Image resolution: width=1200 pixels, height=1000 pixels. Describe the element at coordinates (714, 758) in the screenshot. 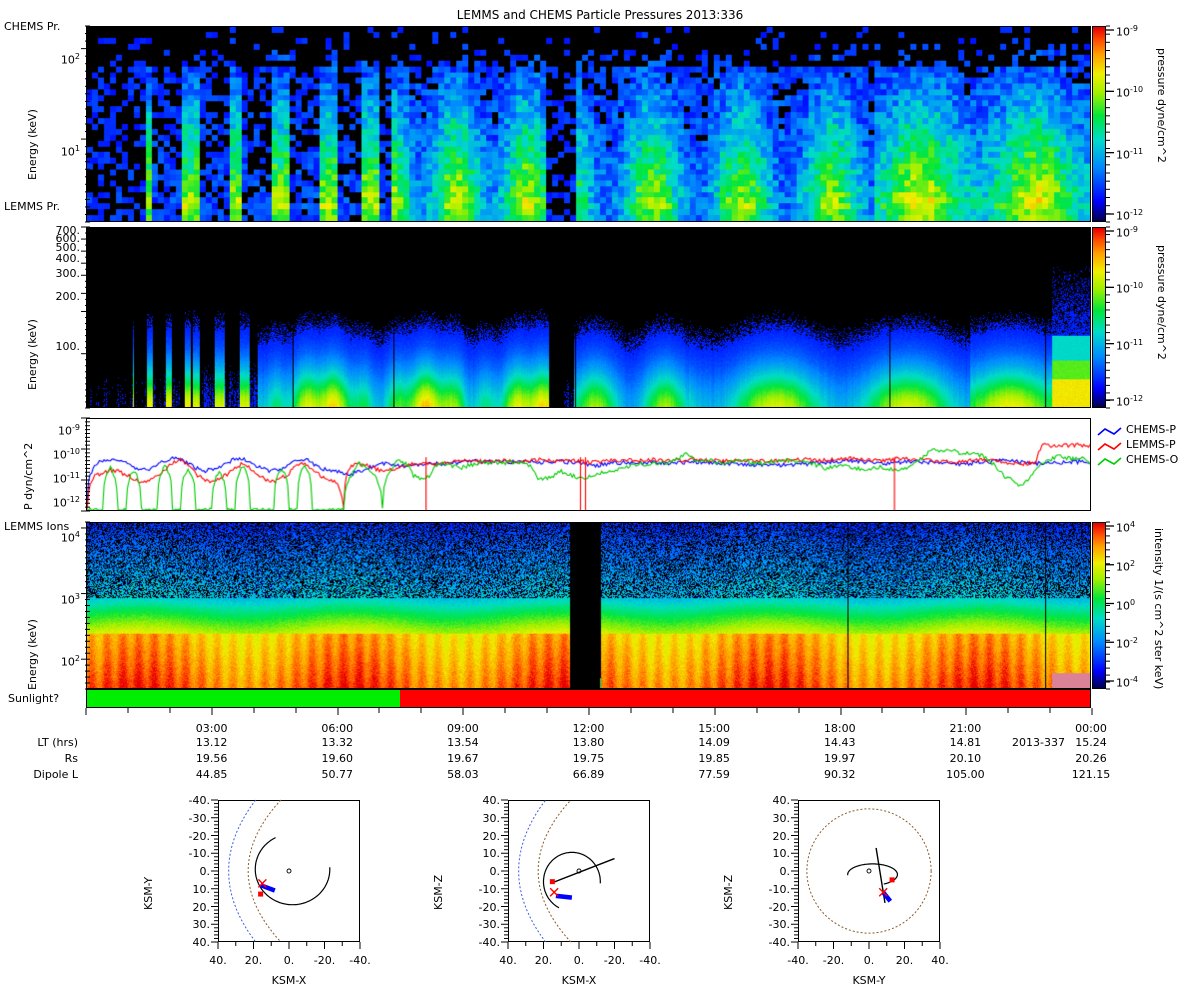

I see `time-axis-rs-4: 19.85` at that location.